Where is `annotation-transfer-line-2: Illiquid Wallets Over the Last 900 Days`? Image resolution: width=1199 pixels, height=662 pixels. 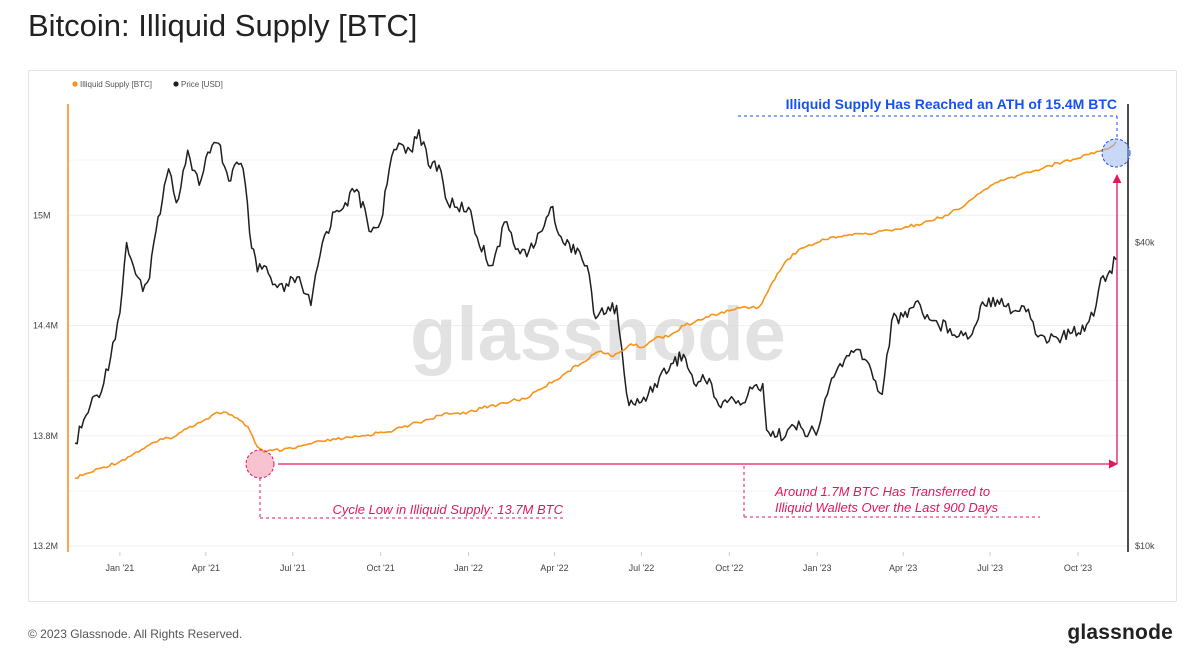
annotation-transfer-line-2: Illiquid Wallets Over the Last 900 Days is located at coordinates (887, 507).